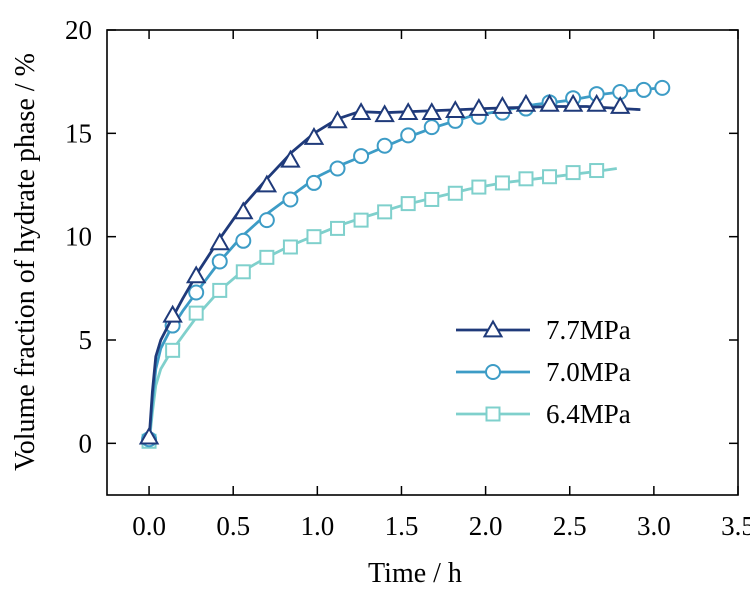 The width and height of the screenshot is (750, 591). Describe the element at coordinates (402, 526) in the screenshot. I see `x-tick-label: 1.5` at that location.